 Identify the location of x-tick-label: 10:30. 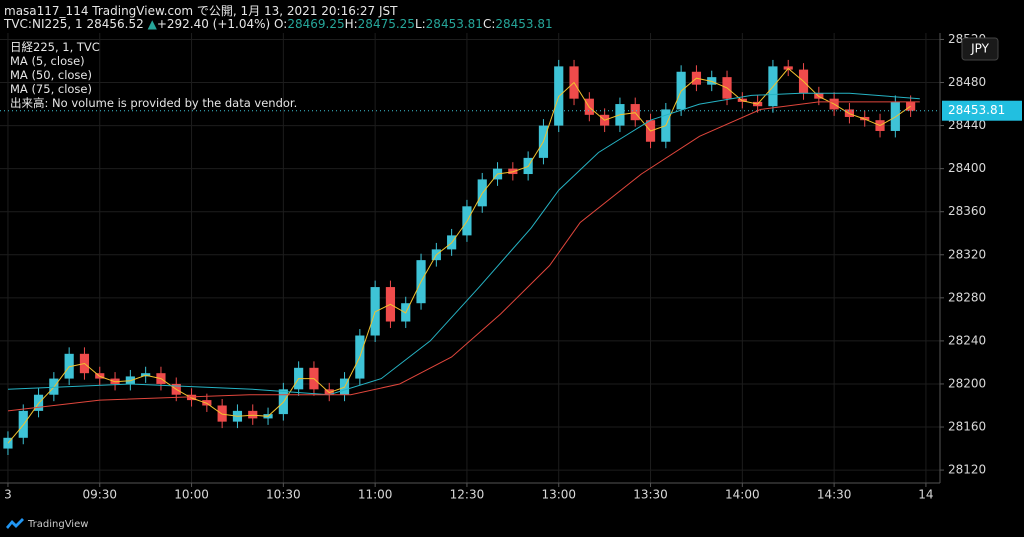
(283, 495).